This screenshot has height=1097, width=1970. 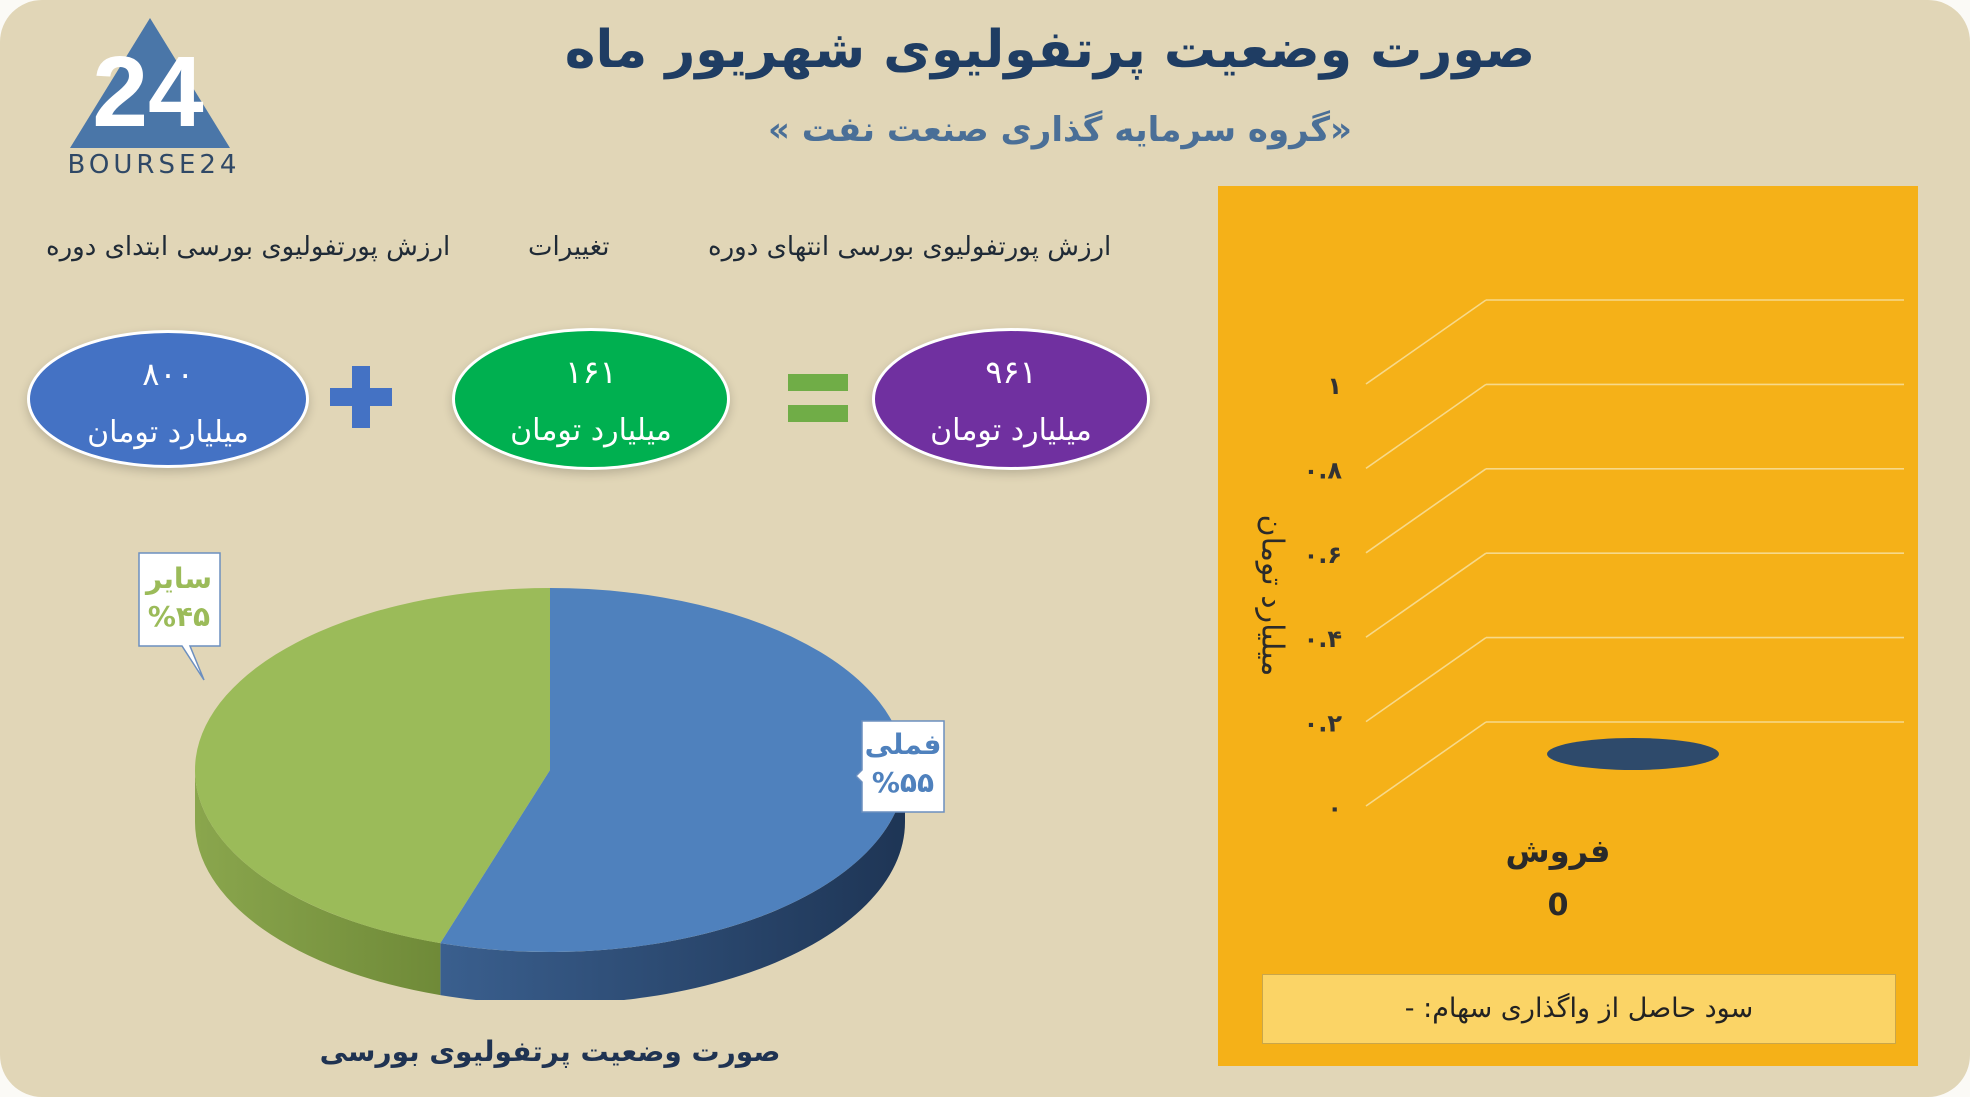 What do you see at coordinates (550, 1051) in the screenshot?
I see `pie-chart-title: صورت وضعیت پرتفولیوی بورسی` at bounding box center [550, 1051].